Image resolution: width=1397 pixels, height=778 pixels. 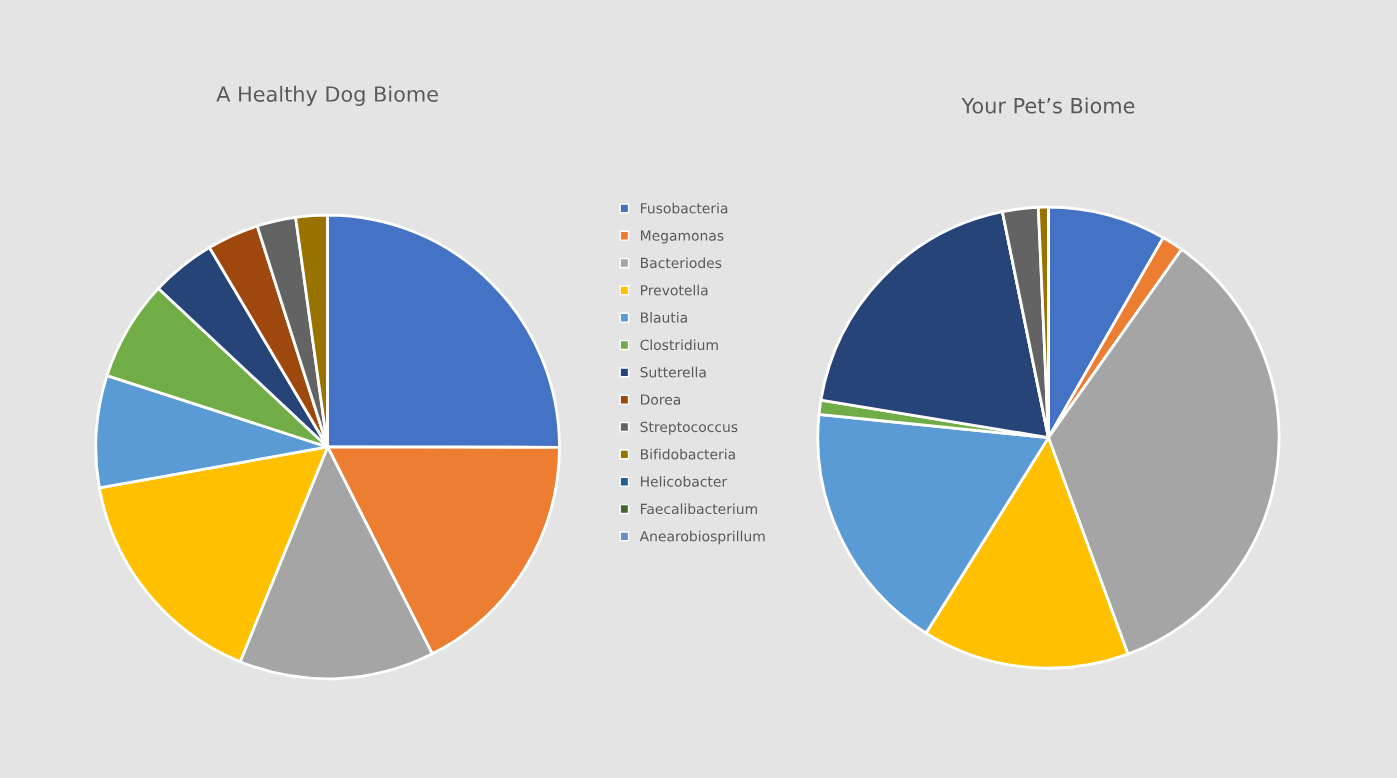 What do you see at coordinates (681, 263) in the screenshot?
I see `legend-label: Bacteriodes` at bounding box center [681, 263].